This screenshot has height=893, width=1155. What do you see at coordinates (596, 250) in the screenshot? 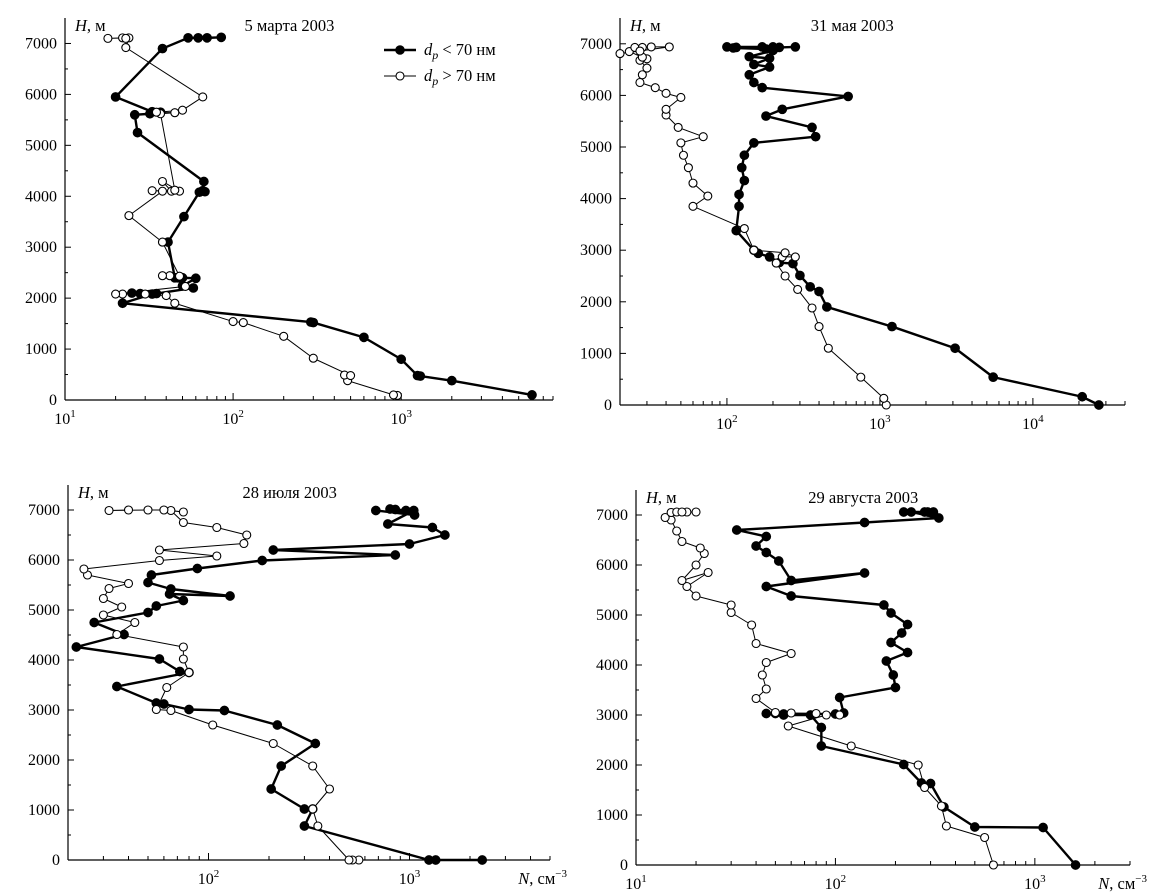
I see `y-tick-label: 3000` at bounding box center [596, 250].